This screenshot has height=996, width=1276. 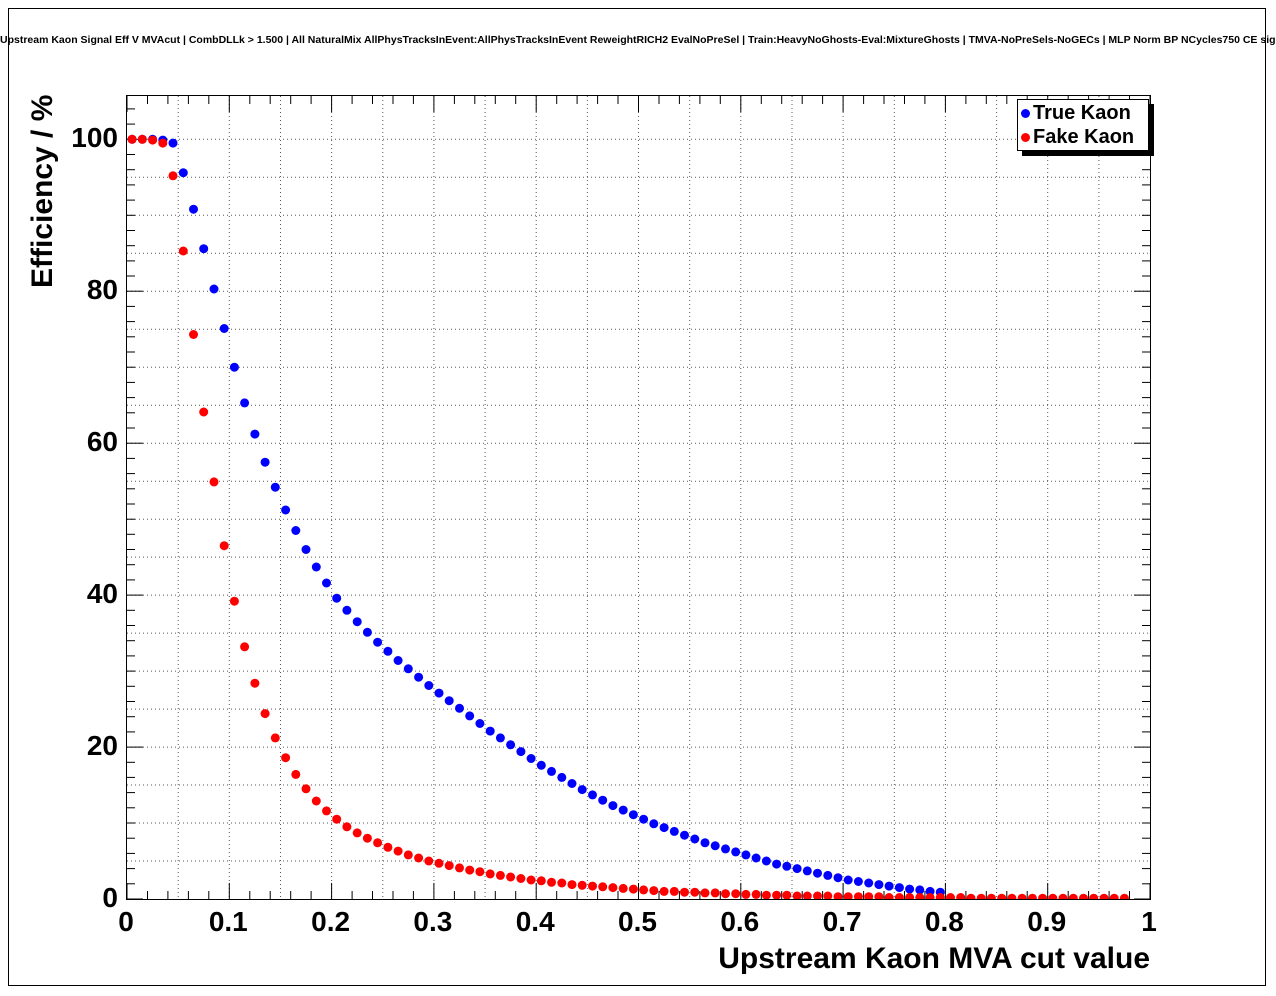 I want to click on legend-entry-true-kaon: True Kaon, so click(x=1083, y=113).